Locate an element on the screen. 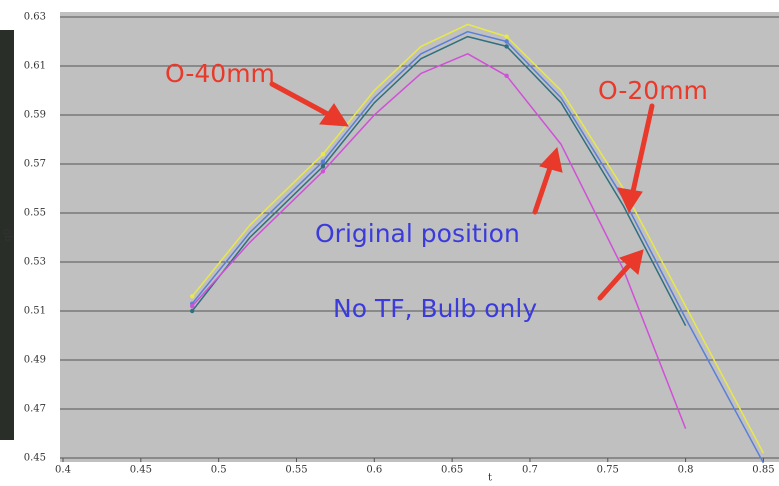 The width and height of the screenshot is (779, 486). y-tick-label: 0.59 is located at coordinates (35, 115).